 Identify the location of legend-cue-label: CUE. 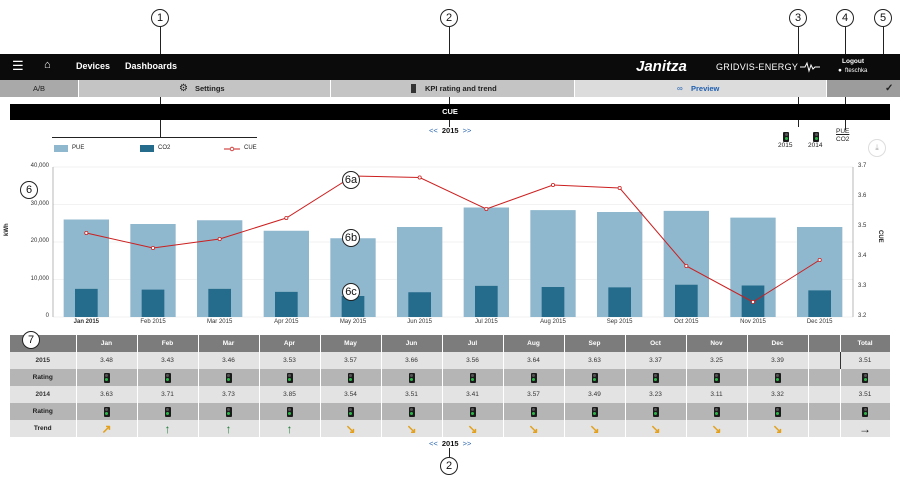
(250, 148).